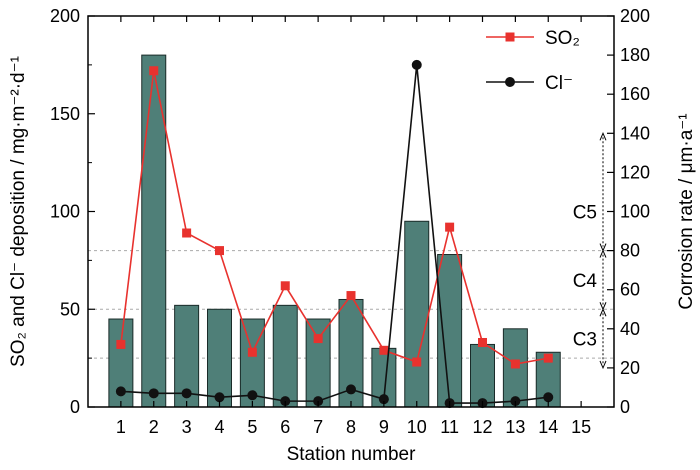 This screenshot has height=470, width=700. Describe the element at coordinates (635, 16) in the screenshot. I see `y-right-tick-label: 200` at that location.